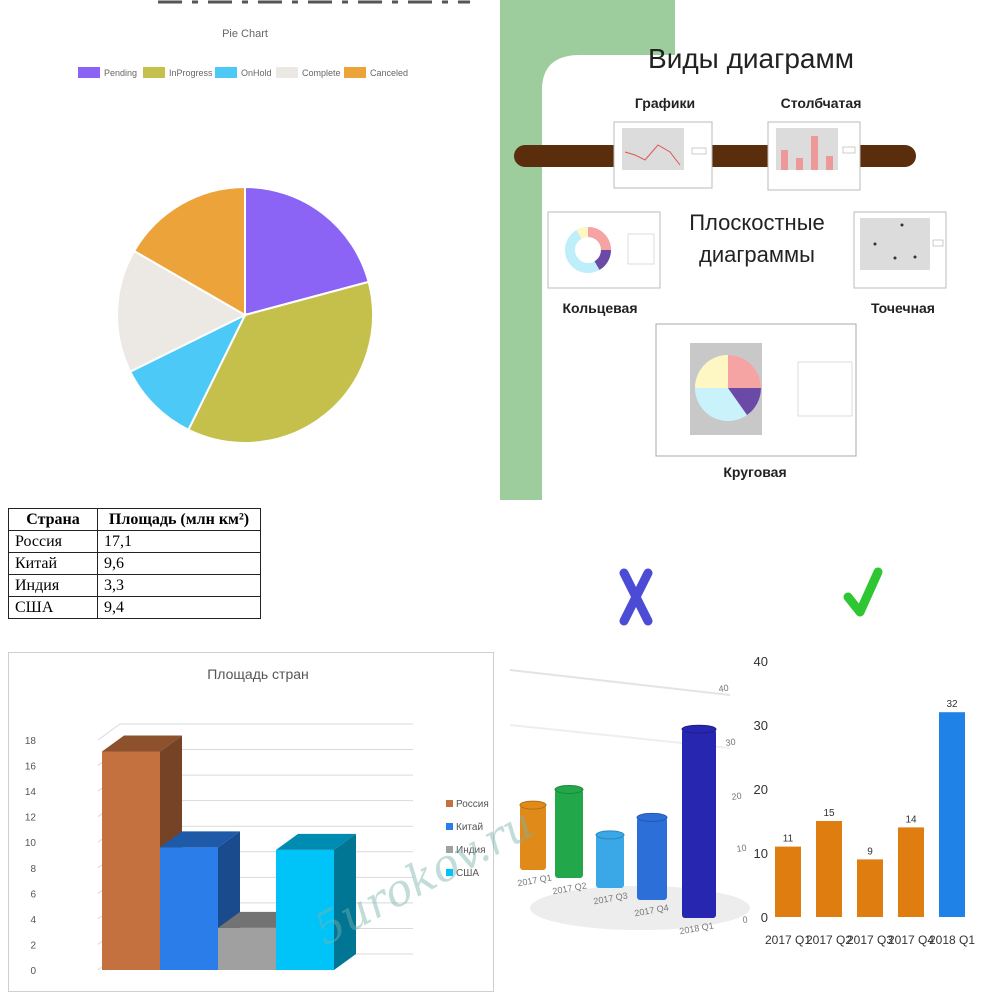  Describe the element at coordinates (191, 73) in the screenshot. I see `legend-label: InProgress` at that location.